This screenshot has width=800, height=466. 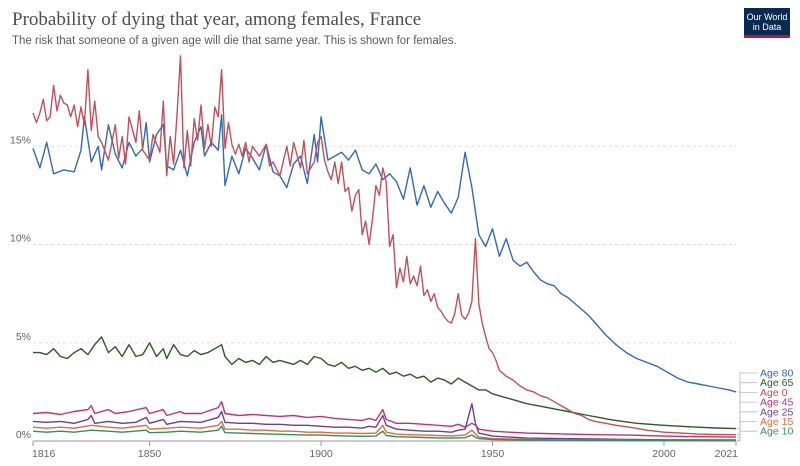 I want to click on x-tick-label: 1850, so click(x=150, y=454).